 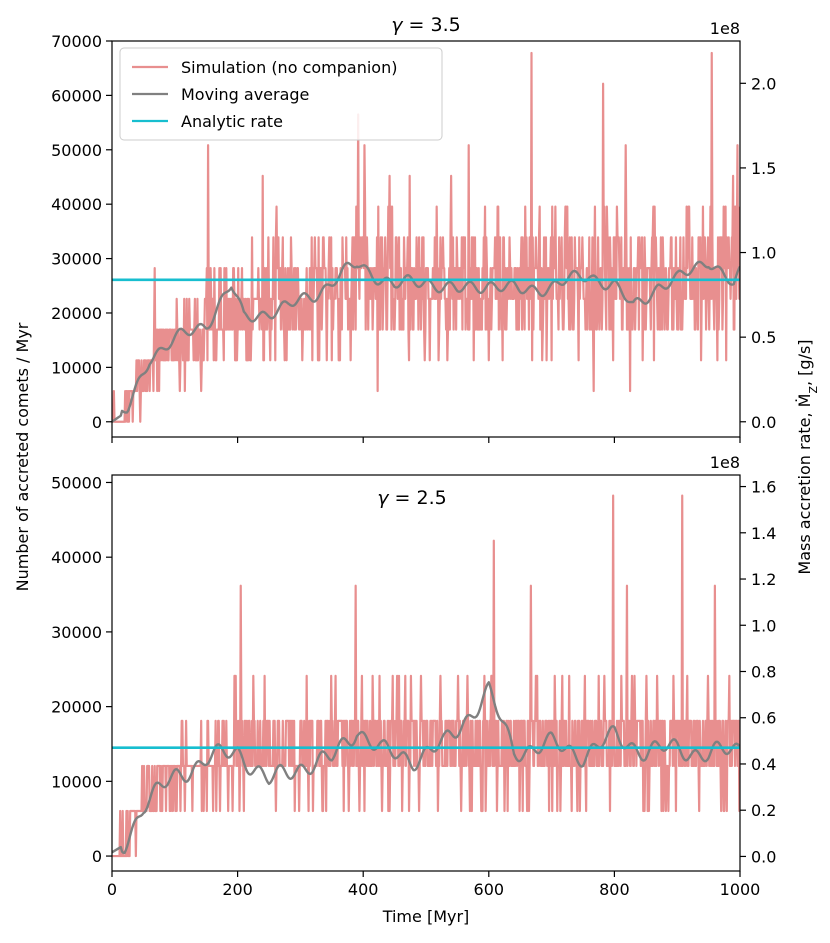 I want to click on y2-tick-label: 0.5, so click(x=763, y=337).